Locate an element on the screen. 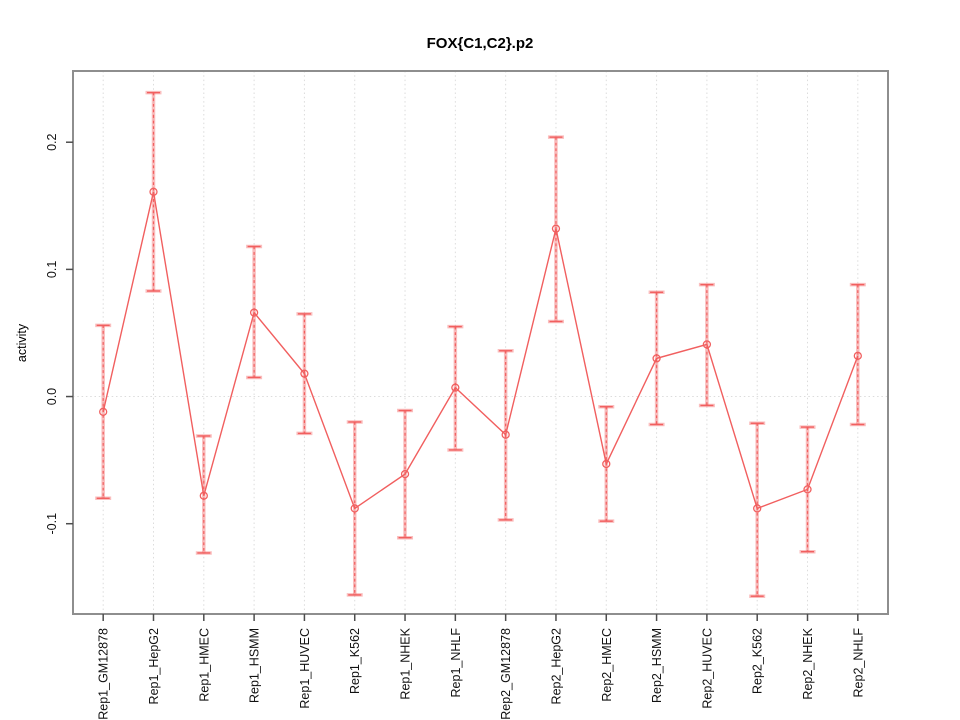  x-tick-label: Rep1_K562 is located at coordinates (355, 661).